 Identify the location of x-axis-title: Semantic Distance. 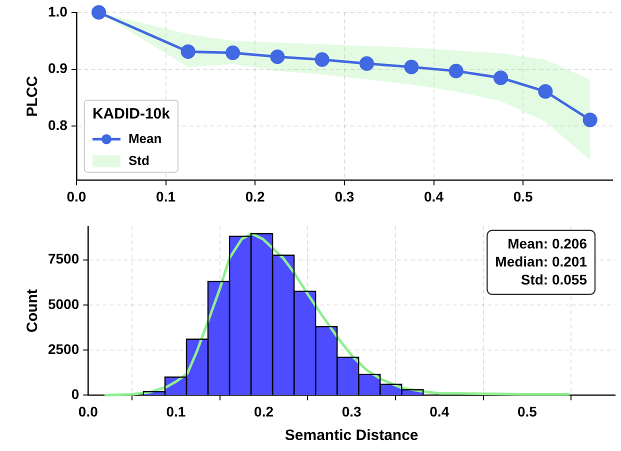
(351, 435).